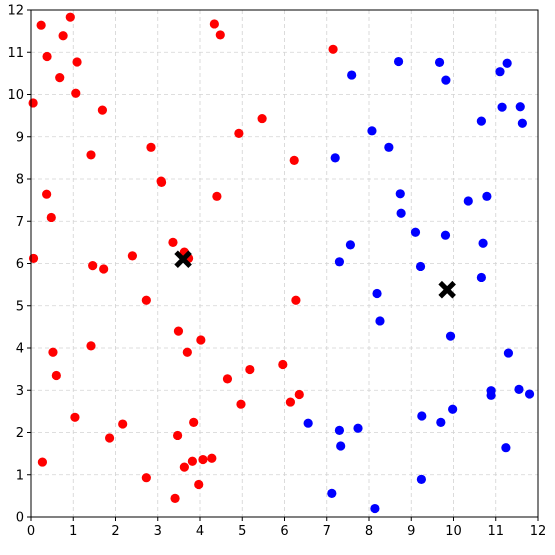 The height and width of the screenshot is (555, 555). Describe the element at coordinates (453, 531) in the screenshot. I see `x-tick-label: 10` at that location.